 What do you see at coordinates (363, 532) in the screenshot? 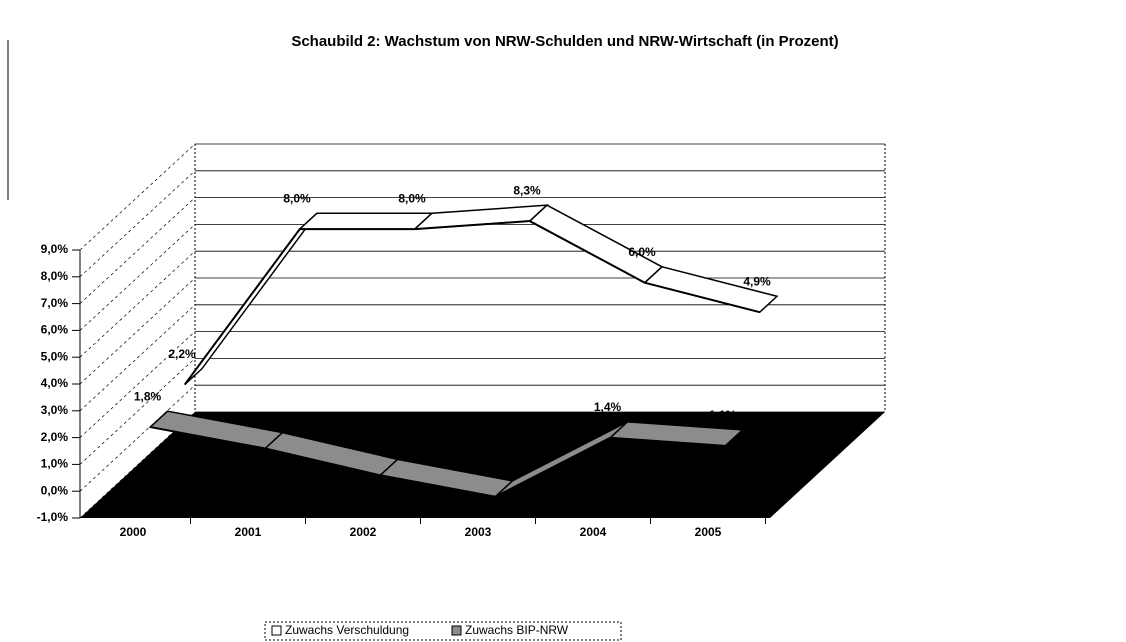
I see `x-tick-label: 2002` at bounding box center [363, 532].